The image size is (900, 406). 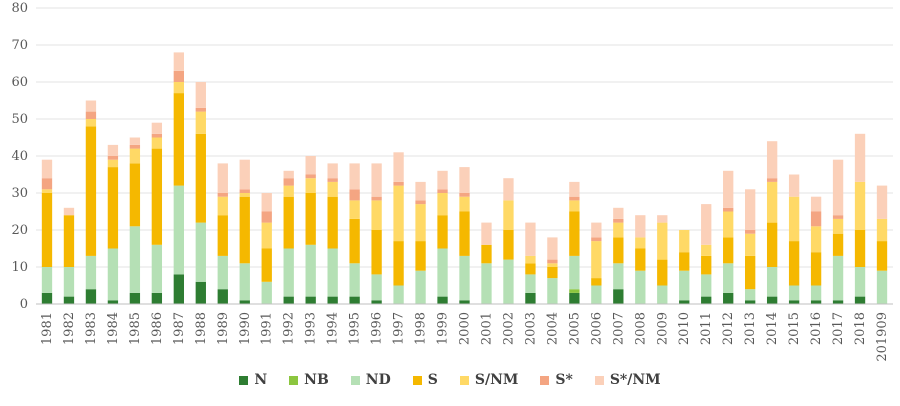 What do you see at coordinates (113, 328) in the screenshot?
I see `x-tick-label: 1984` at bounding box center [113, 328].